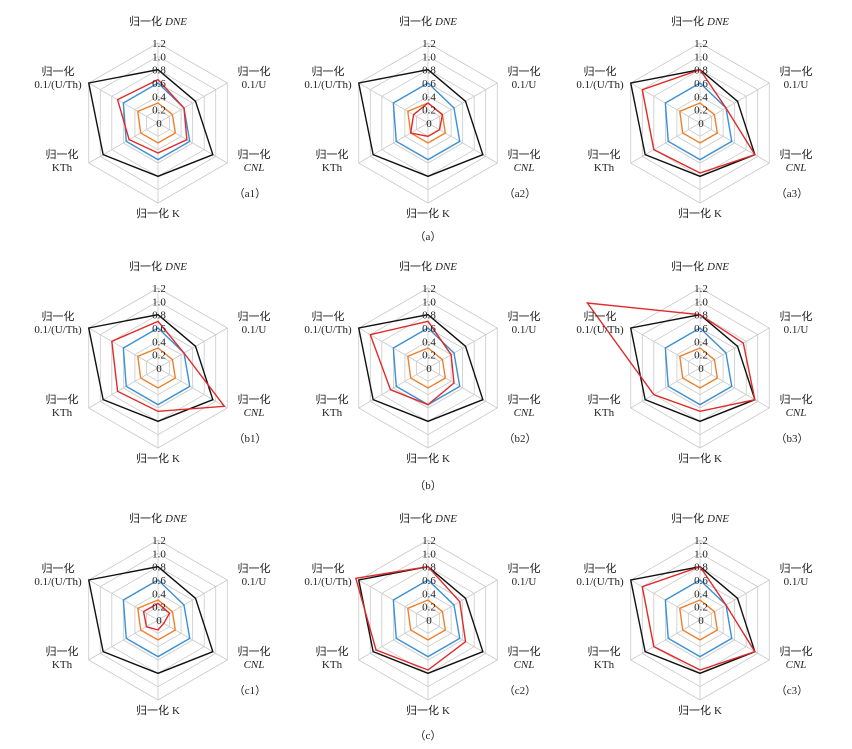 Image resolution: width=852 pixels, height=749 pixels. What do you see at coordinates (792, 690) in the screenshot?
I see `panel-label: （c3）` at bounding box center [792, 690].